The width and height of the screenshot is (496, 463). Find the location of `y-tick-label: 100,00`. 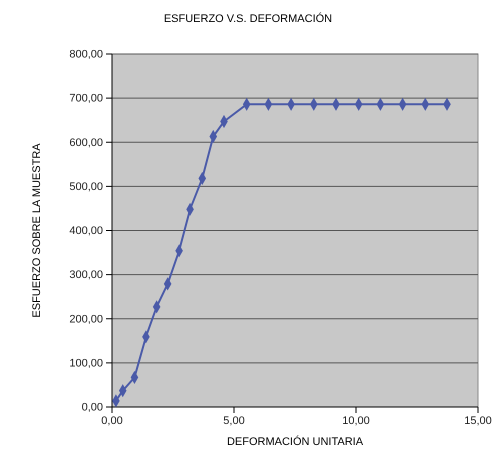

y-tick-label: 100,00 is located at coordinates (86, 363).